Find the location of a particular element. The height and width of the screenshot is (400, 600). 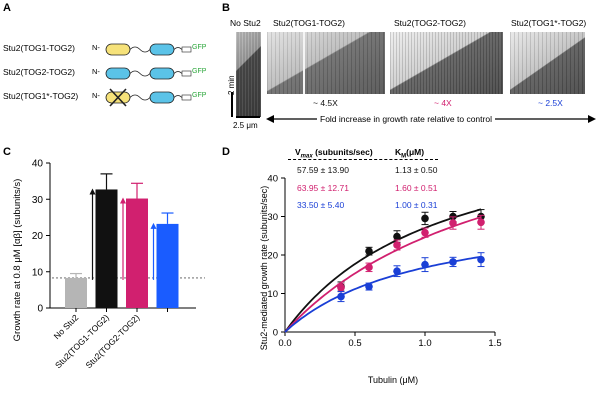

gfp-label: GFP is located at coordinates (199, 95).